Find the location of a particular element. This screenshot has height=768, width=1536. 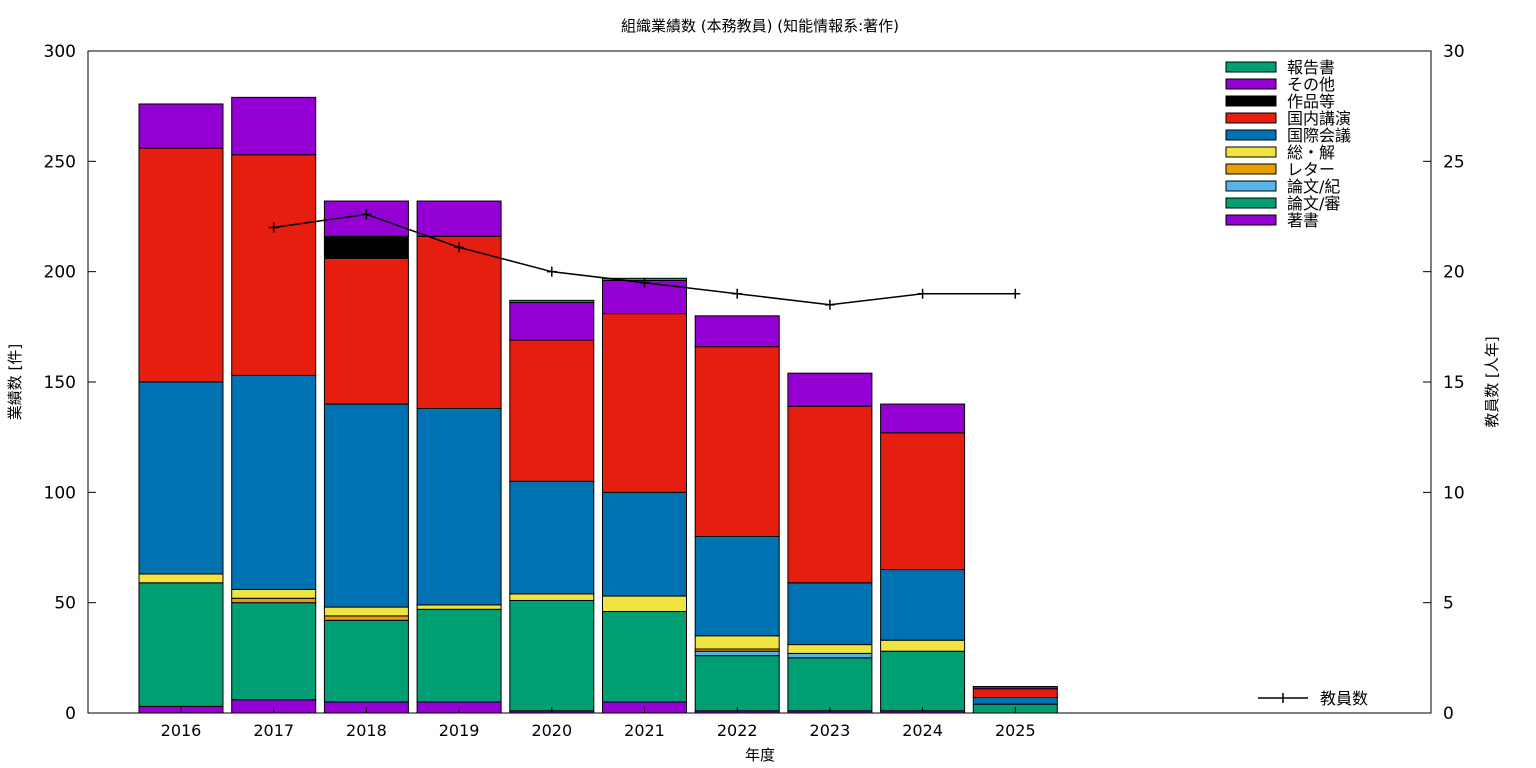

x-tick-label: 2018 is located at coordinates (366, 730).